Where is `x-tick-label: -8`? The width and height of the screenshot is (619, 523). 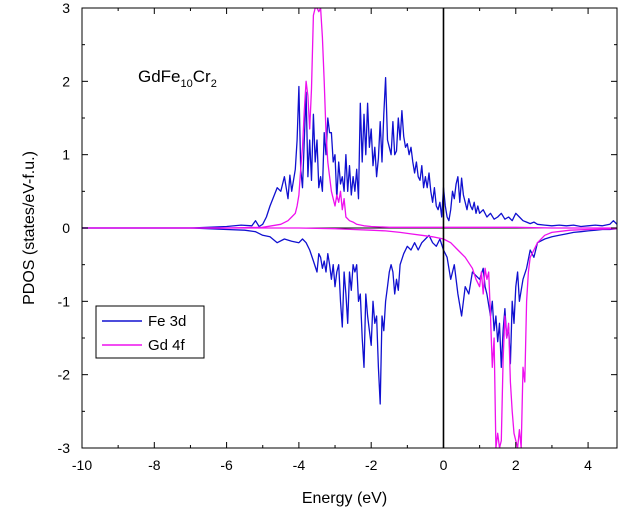 x-tick-label: -8 is located at coordinates (154, 465).